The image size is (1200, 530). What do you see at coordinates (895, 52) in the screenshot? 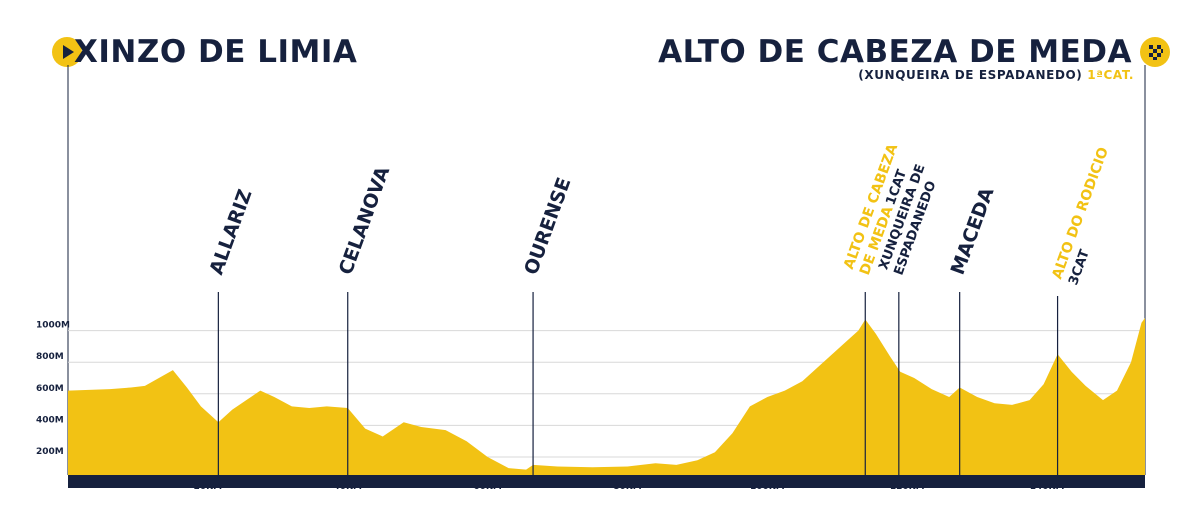
I see `finish-climb-title: ALTO DE CABEZA DE MEDA` at bounding box center [895, 52].